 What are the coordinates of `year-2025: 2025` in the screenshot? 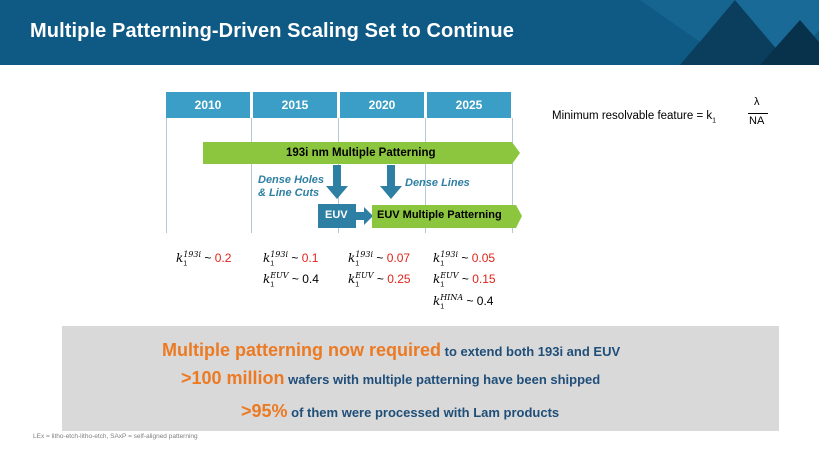 It's located at (469, 105).